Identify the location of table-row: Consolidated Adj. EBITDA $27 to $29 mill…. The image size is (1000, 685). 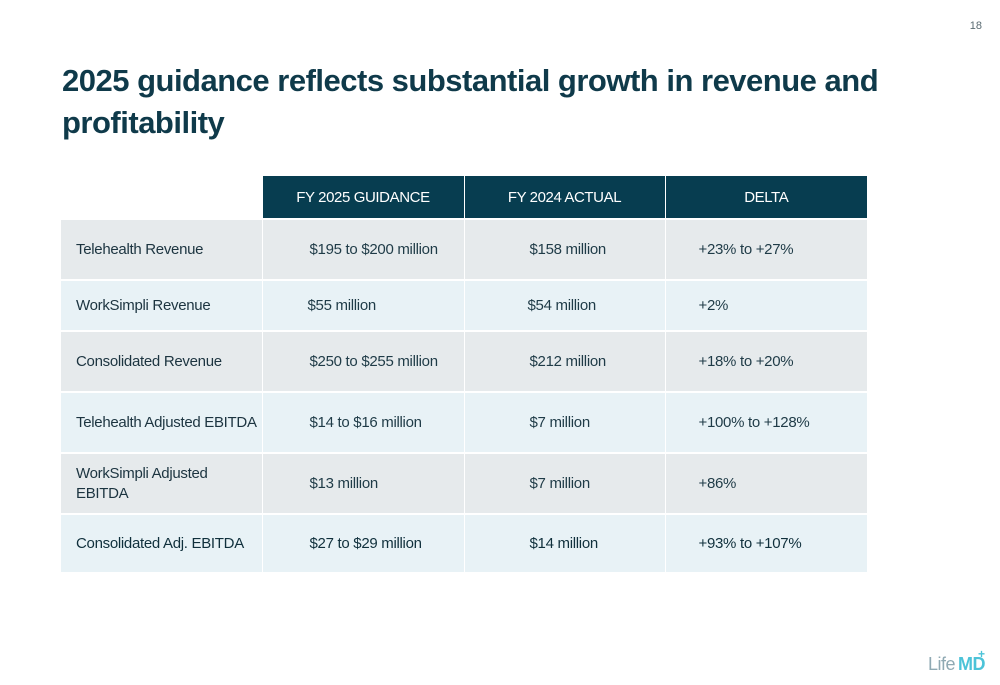
(464, 542).